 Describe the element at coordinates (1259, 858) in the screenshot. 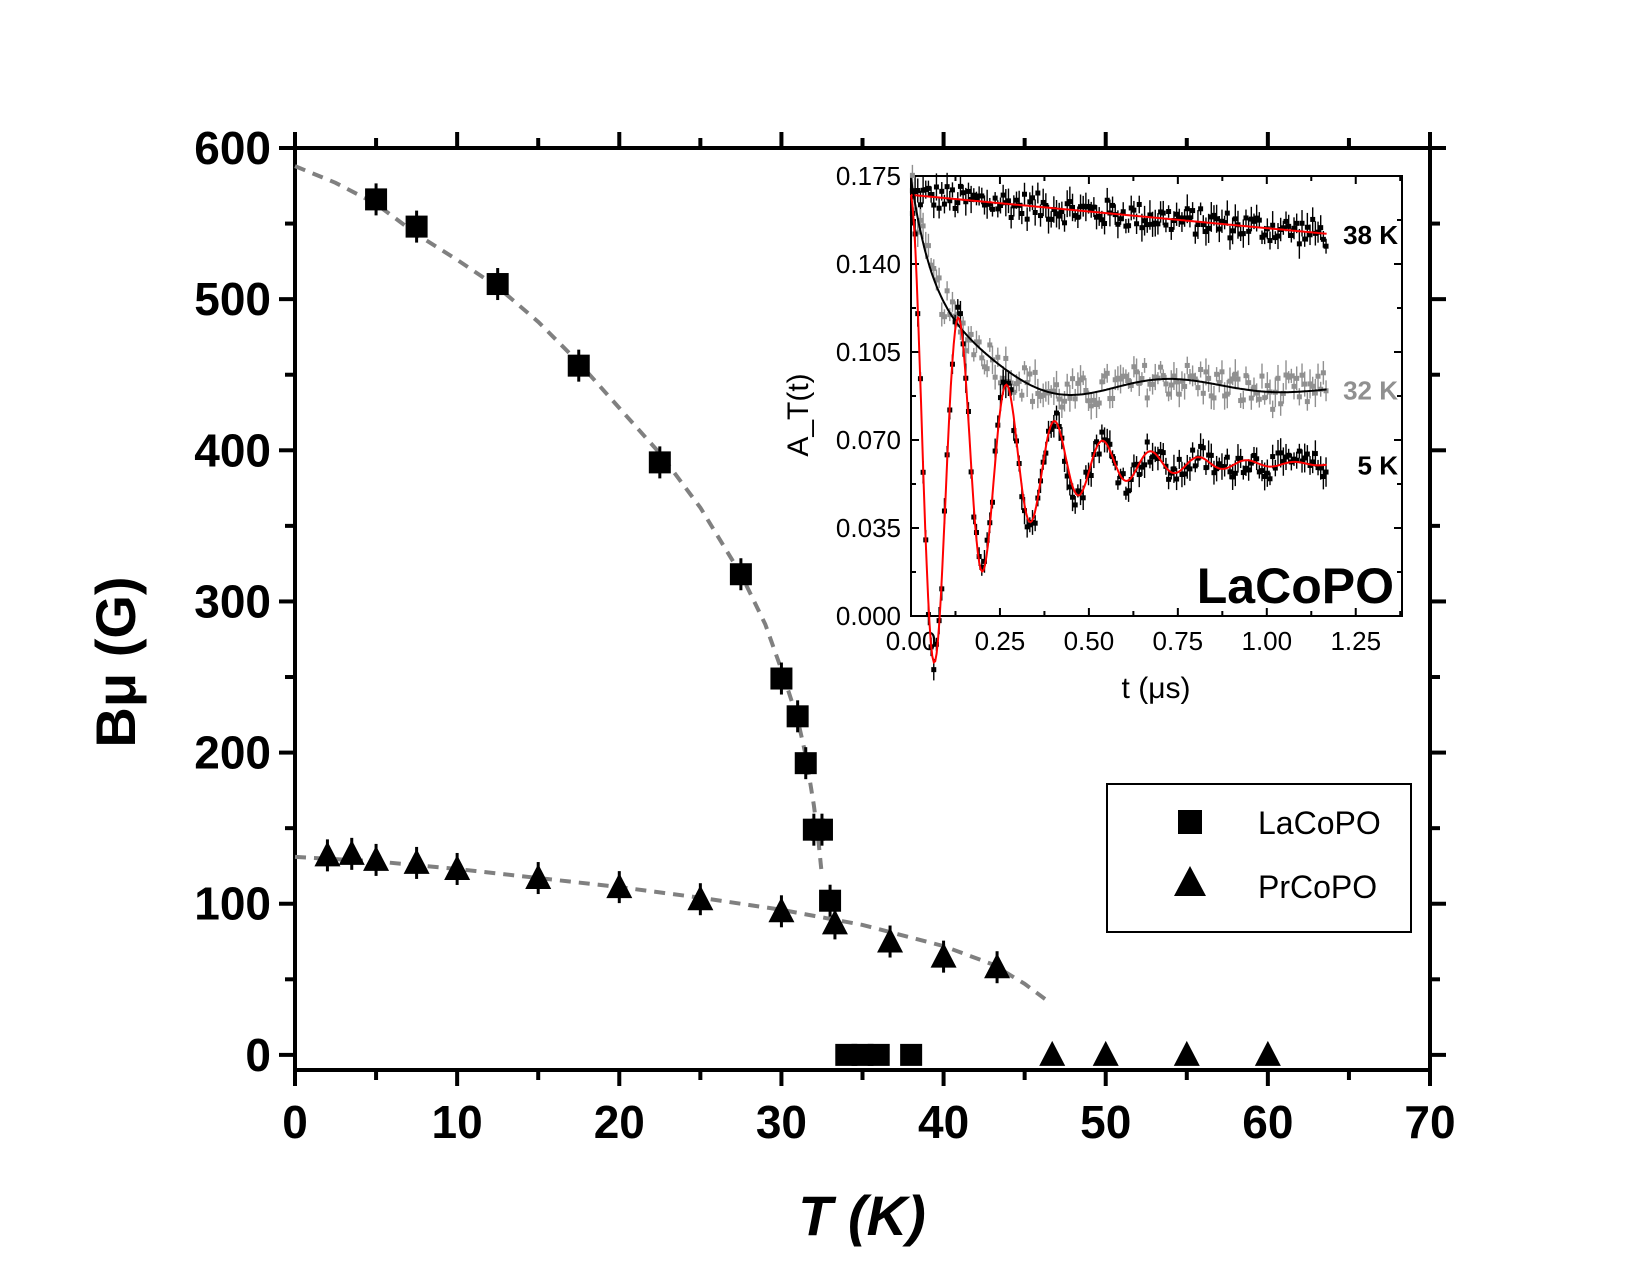

I see `legend: LaCoPO PrCoPO` at that location.